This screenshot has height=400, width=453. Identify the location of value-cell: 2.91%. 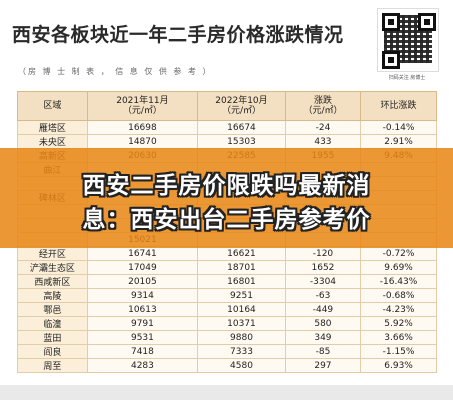
(398, 141).